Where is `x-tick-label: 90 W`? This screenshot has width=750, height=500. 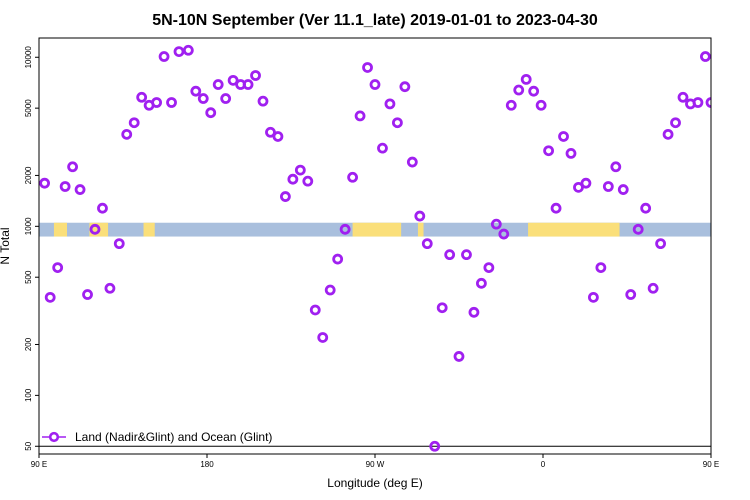 x-tick-label: 90 W is located at coordinates (375, 464).